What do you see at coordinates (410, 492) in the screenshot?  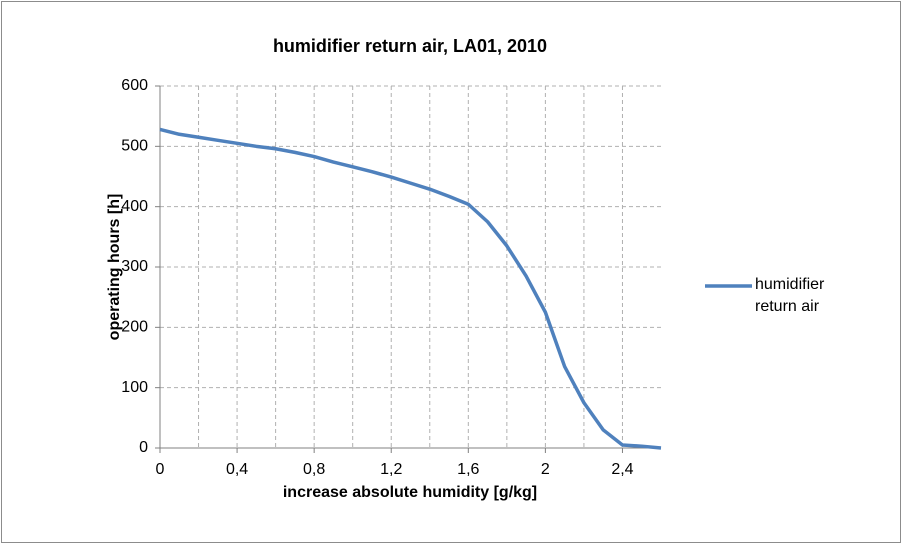 I see `x-axis-label: increase absolute humidity [g/kg]` at bounding box center [410, 492].